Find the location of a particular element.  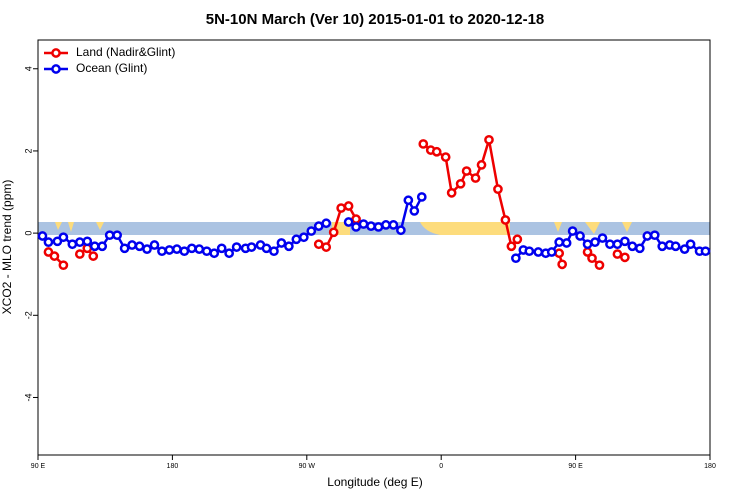

y-tick-label: 2 is located at coordinates (28, 150).